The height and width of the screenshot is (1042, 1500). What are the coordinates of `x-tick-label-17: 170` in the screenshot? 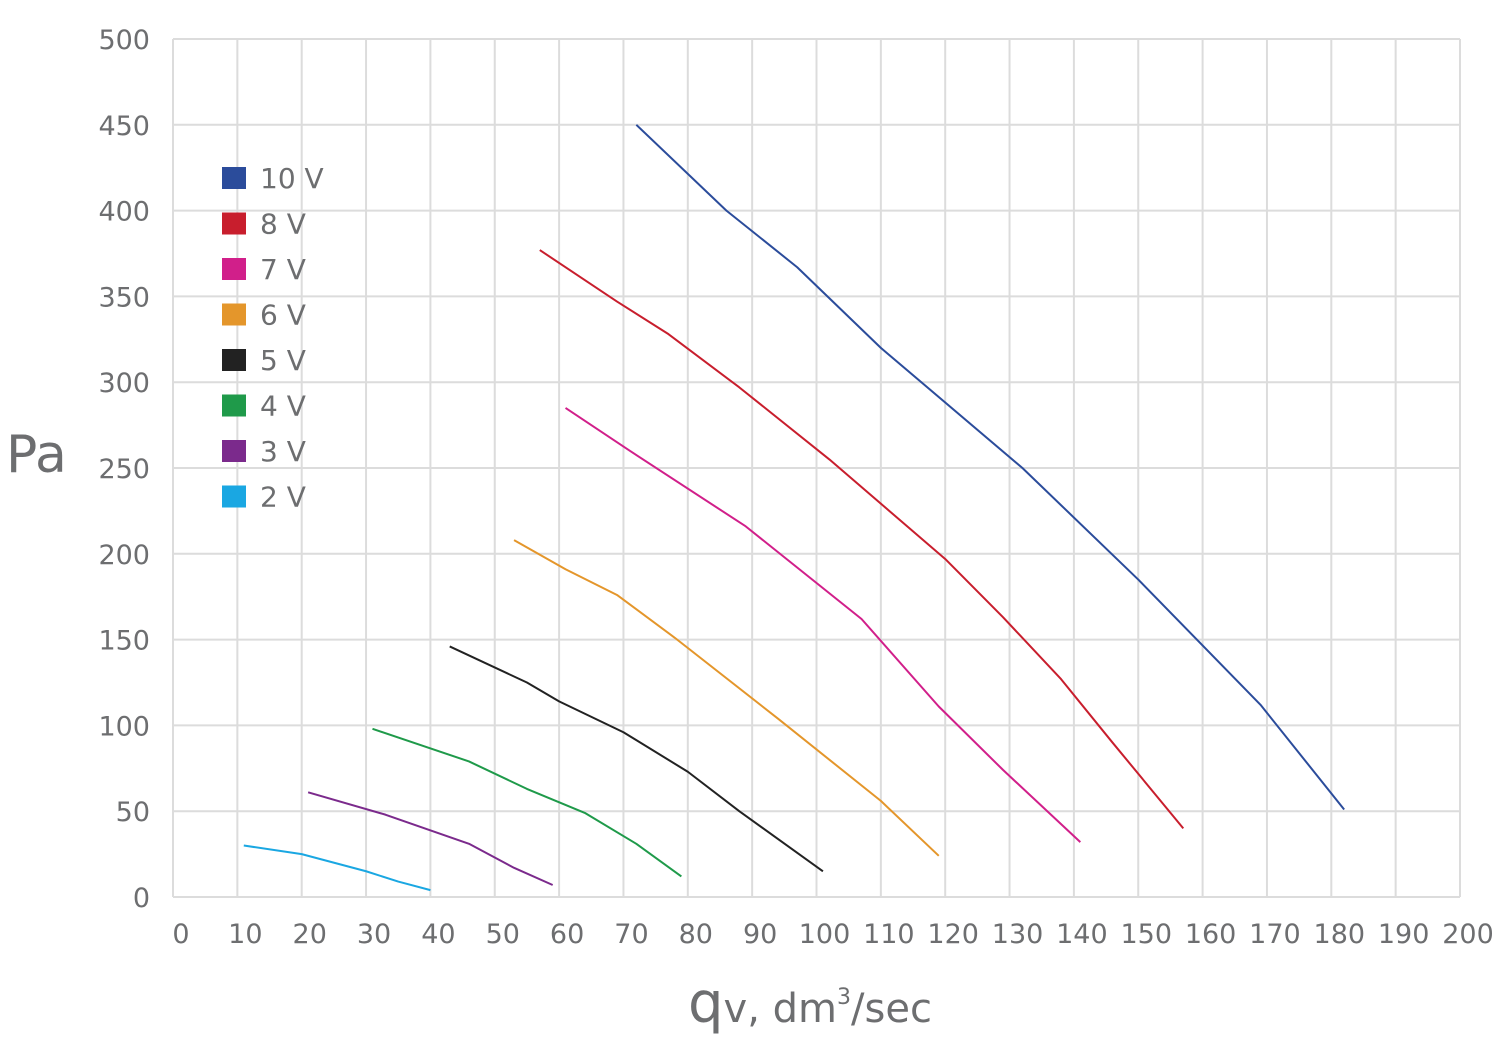 It's located at (1275, 934).